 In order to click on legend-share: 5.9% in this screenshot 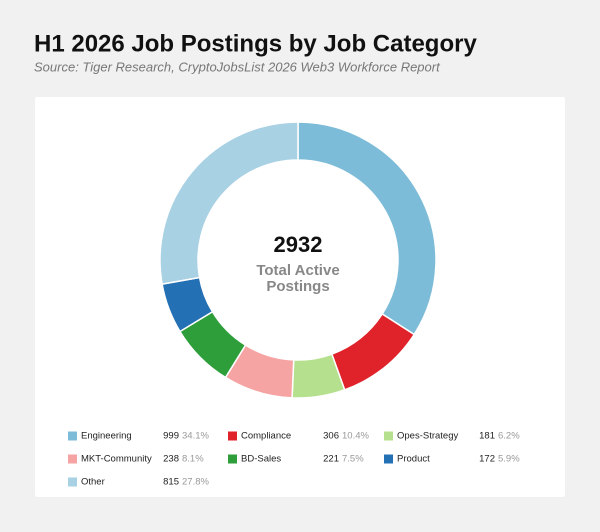, I will do `click(509, 459)`.